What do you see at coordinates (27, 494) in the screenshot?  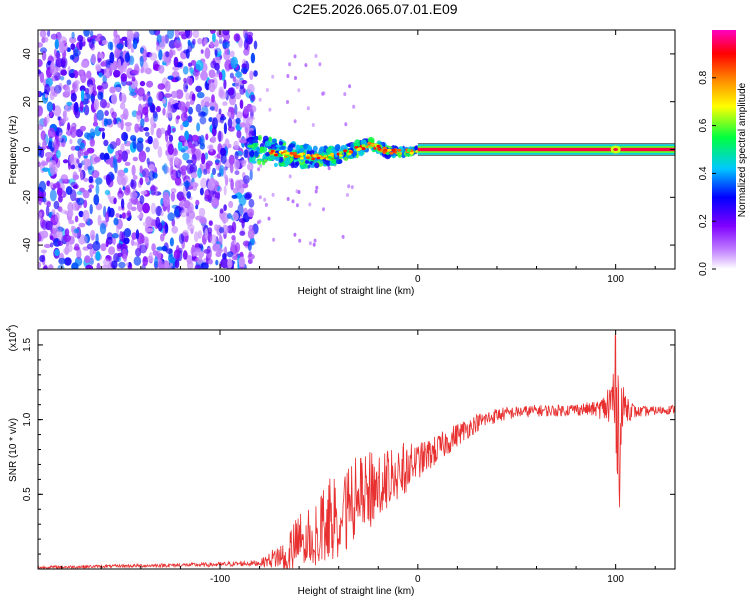 I see `y-tick-label: 0.5` at bounding box center [27, 494].